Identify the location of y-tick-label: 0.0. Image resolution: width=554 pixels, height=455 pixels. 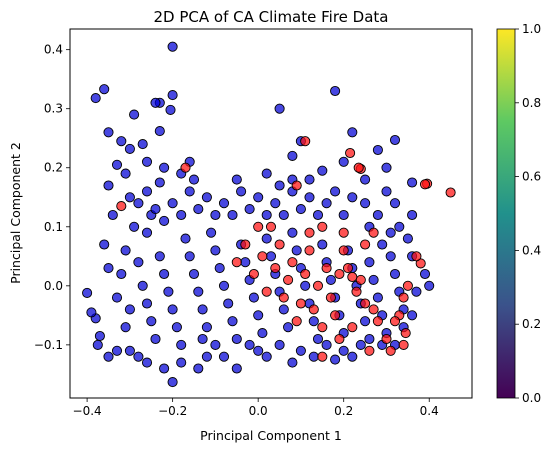
(53, 286).